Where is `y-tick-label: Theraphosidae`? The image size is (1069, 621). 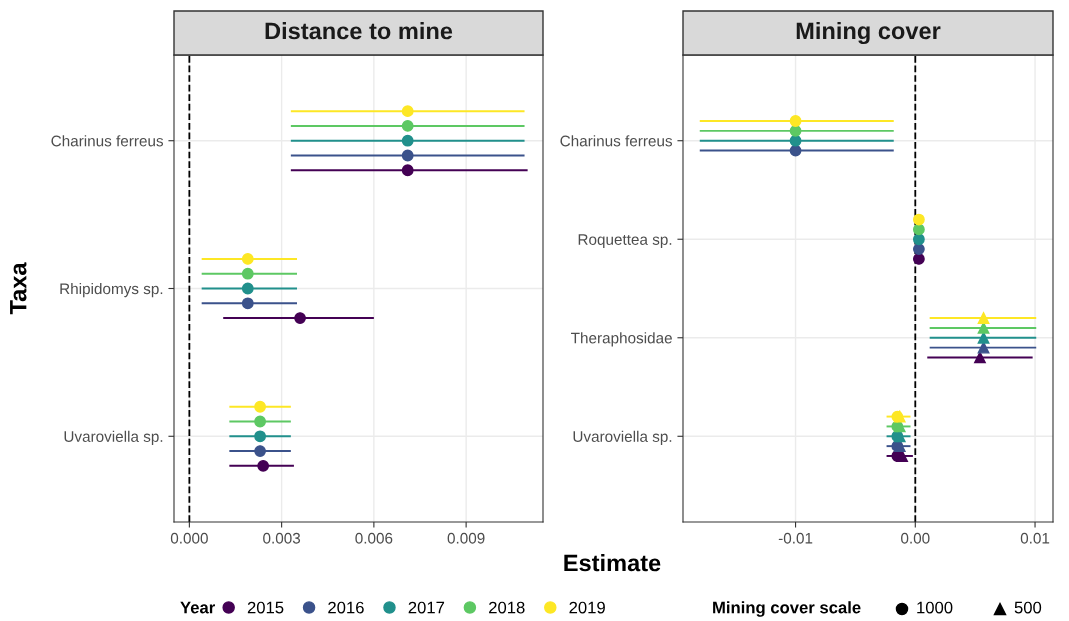
y-tick-label: Theraphosidae is located at coordinates (621, 339).